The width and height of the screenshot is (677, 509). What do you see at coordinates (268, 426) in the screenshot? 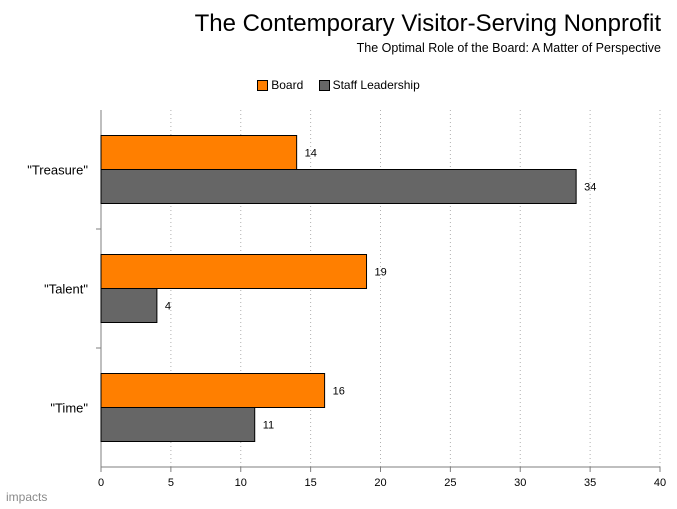
I see `data-label-1-2: 11` at bounding box center [268, 426].